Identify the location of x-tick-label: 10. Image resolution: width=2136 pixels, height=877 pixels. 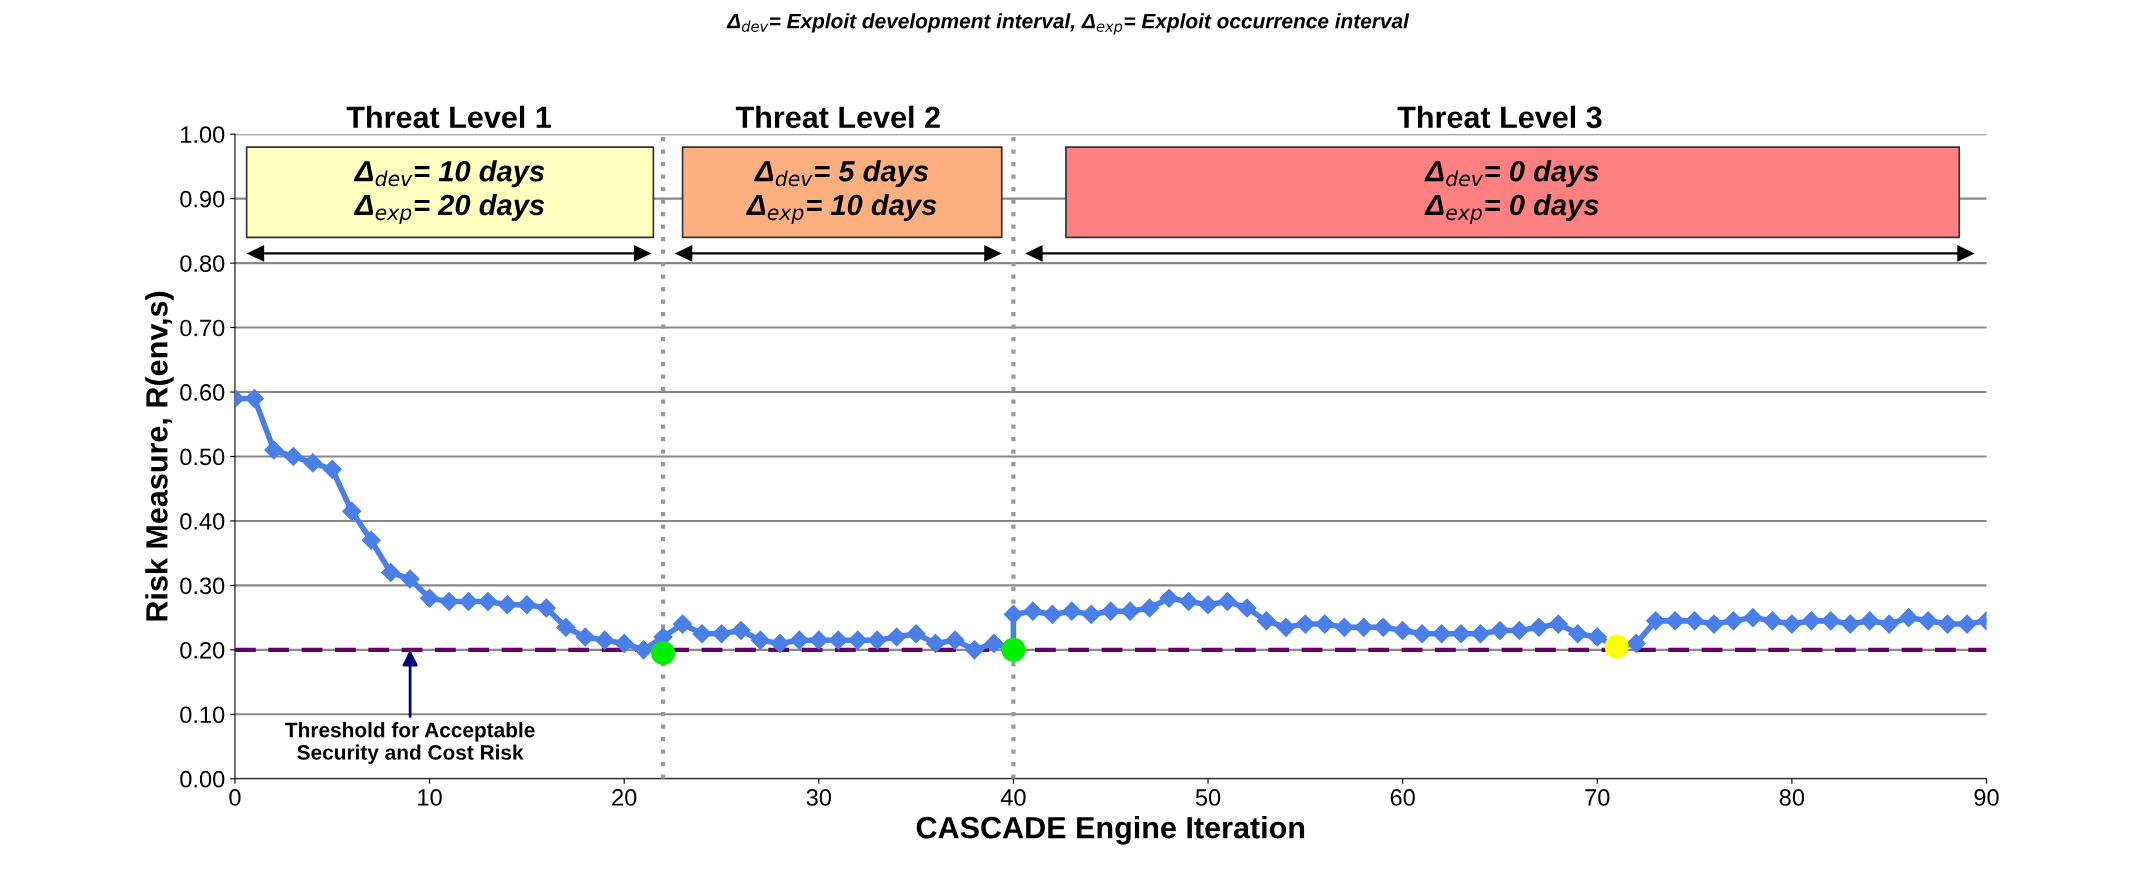
(430, 797).